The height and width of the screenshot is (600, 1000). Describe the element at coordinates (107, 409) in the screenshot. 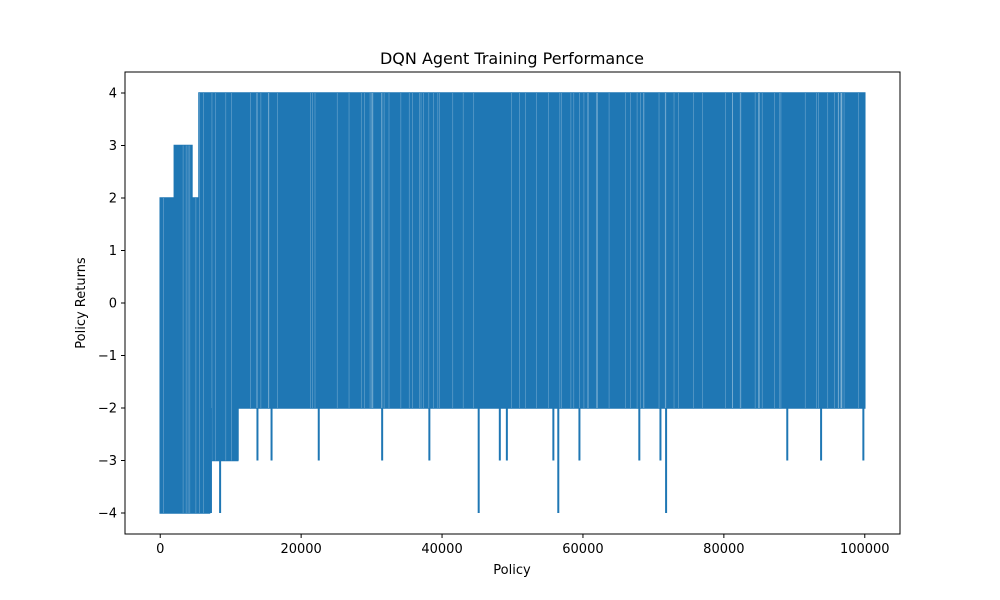

I see `y-tick-label: −2` at that location.